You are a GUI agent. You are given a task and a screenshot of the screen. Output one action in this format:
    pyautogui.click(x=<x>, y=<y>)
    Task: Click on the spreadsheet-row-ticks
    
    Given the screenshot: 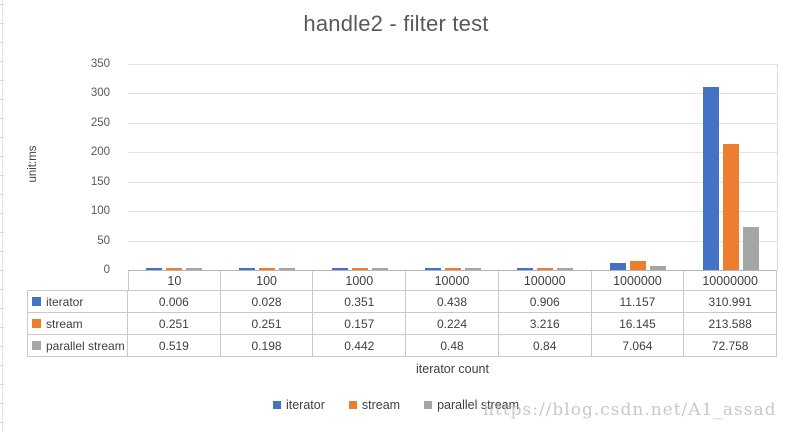 What is the action you would take?
    pyautogui.click(x=2, y=218)
    